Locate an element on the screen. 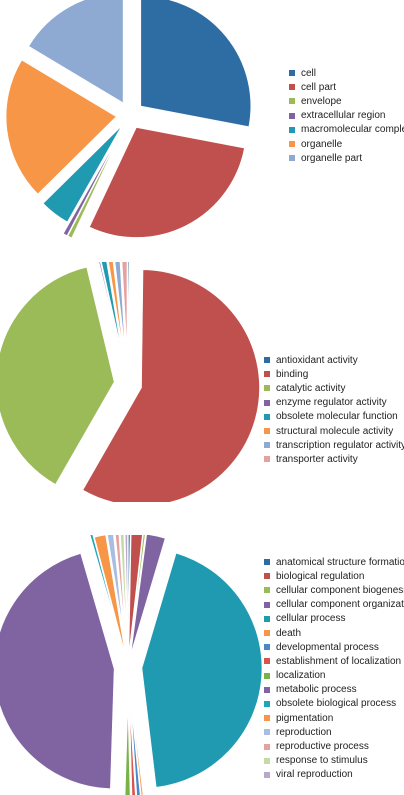  legend-item-macromolecular-complex: macromolecular complex is located at coordinates (346, 130).